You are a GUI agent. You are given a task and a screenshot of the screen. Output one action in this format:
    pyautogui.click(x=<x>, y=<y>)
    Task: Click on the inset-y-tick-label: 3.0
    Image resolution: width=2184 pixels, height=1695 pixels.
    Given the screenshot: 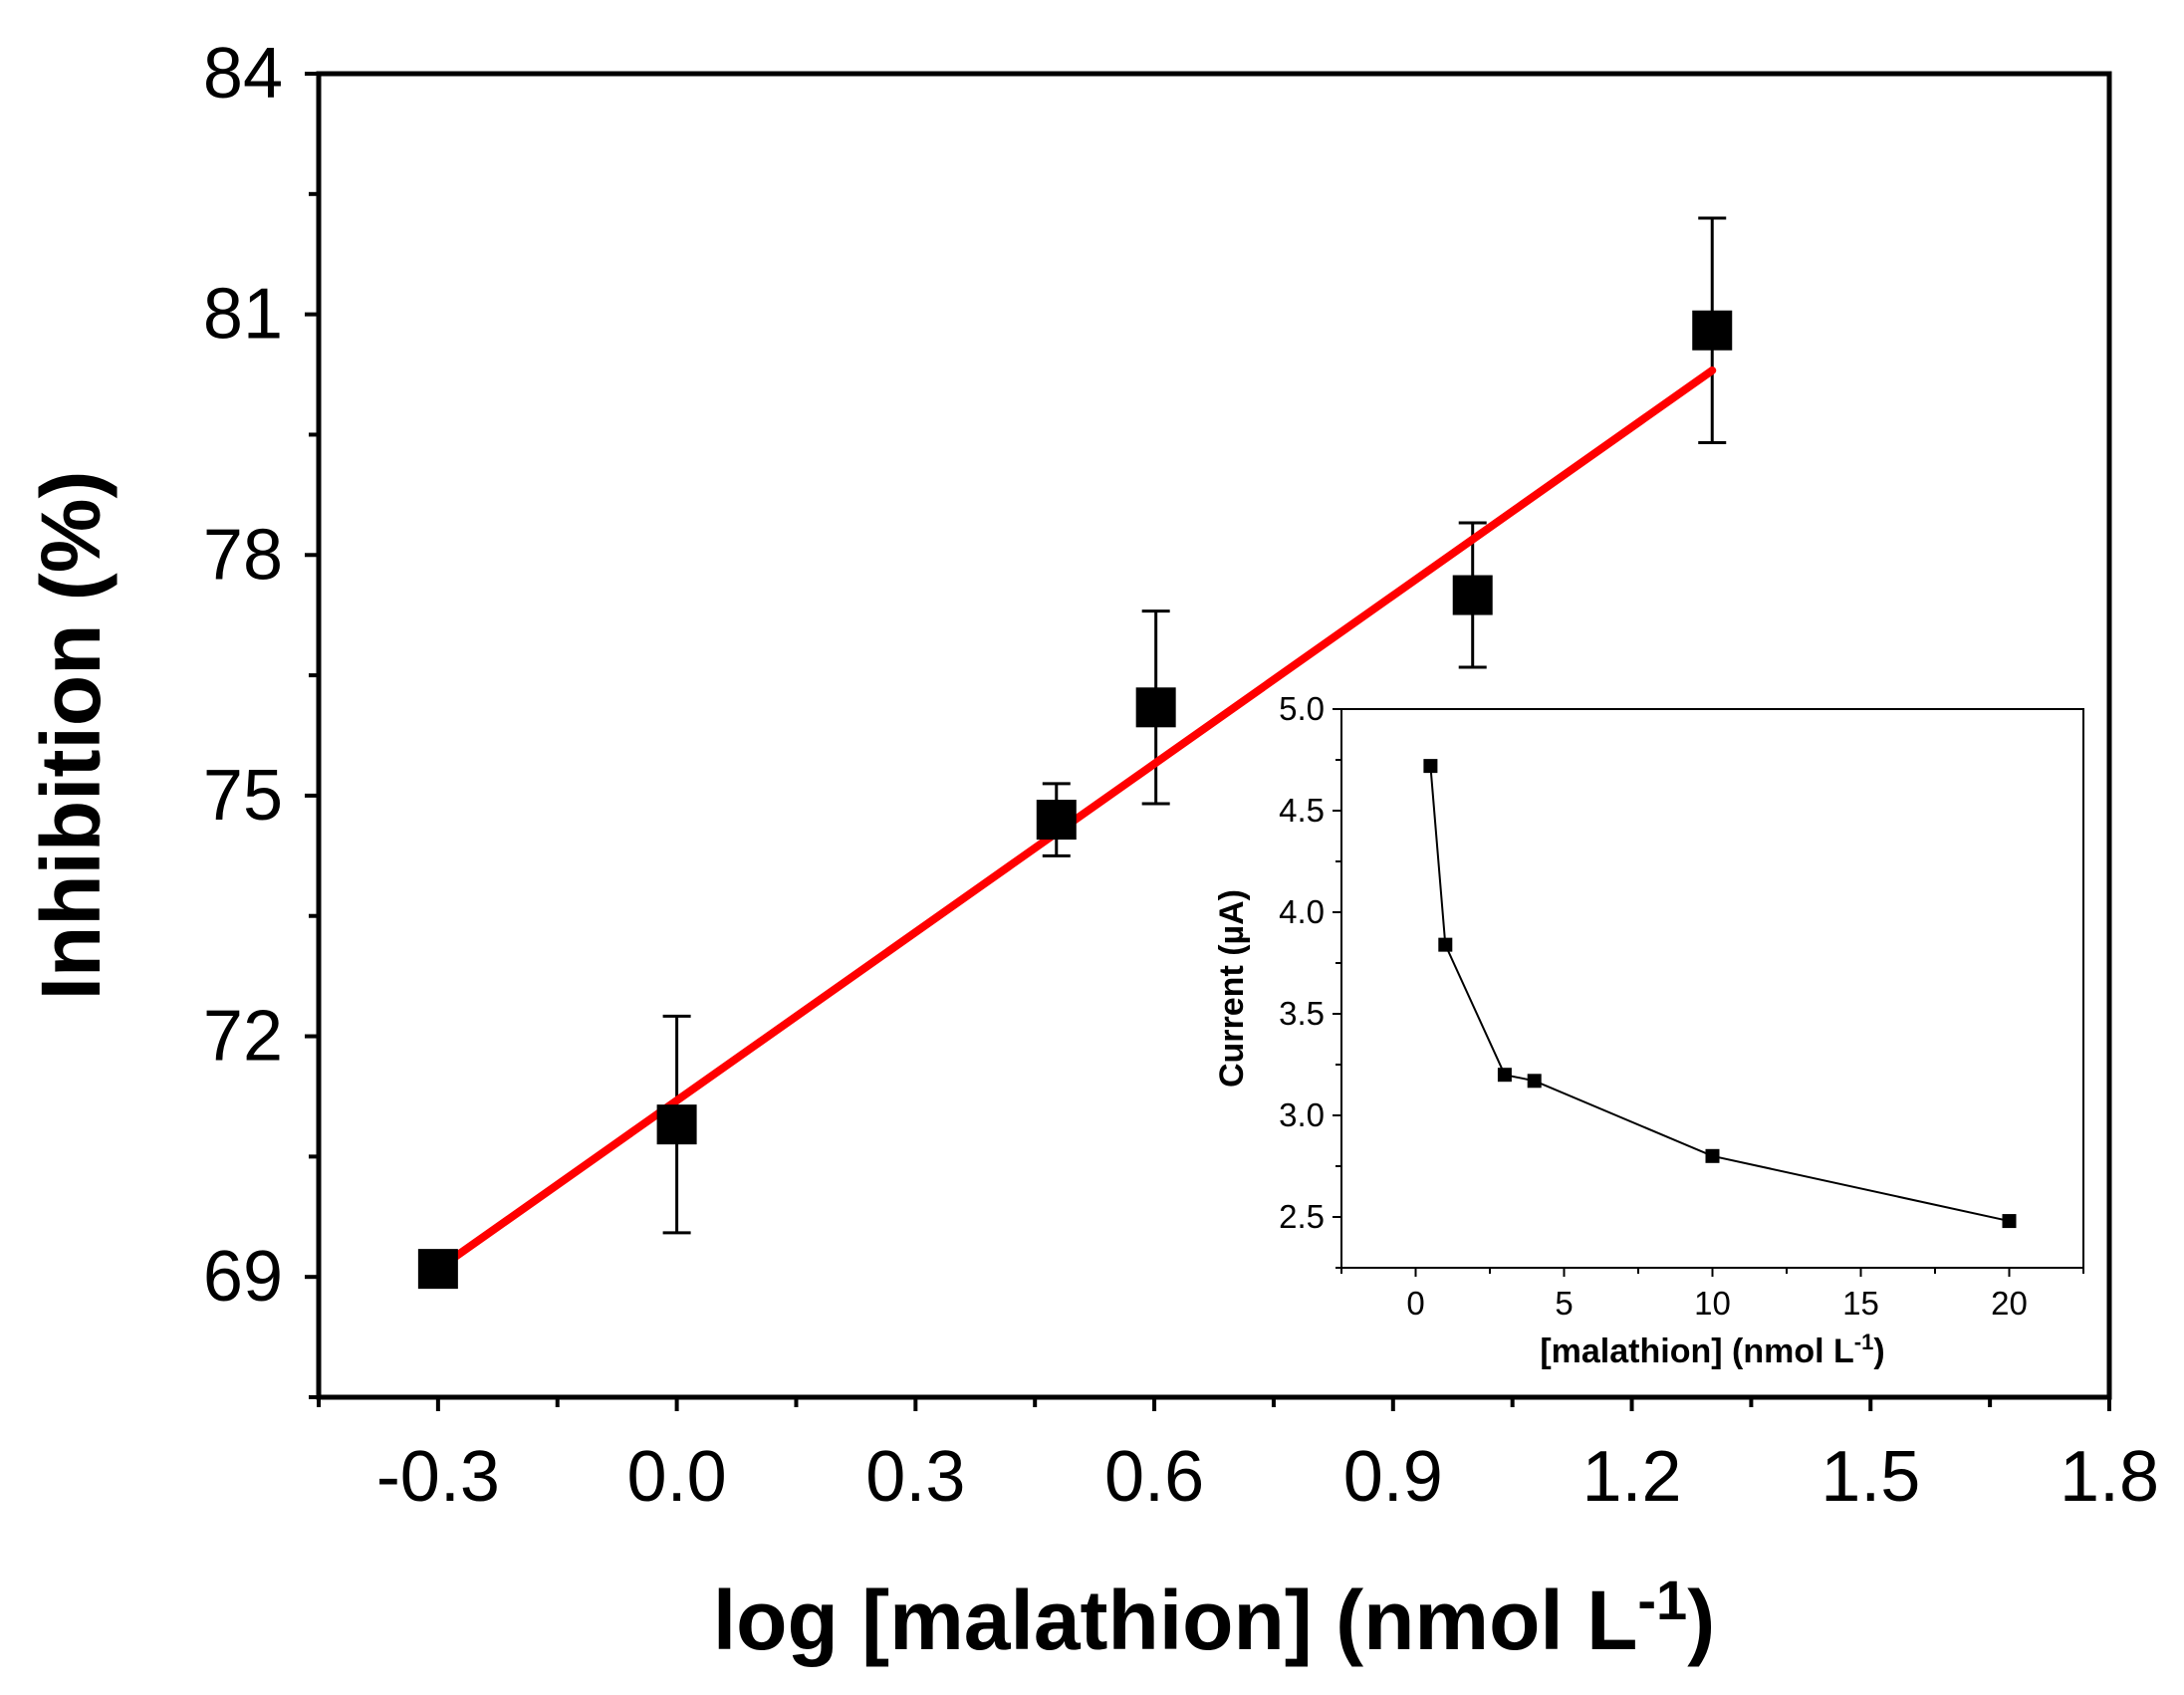 What is the action you would take?
    pyautogui.click(x=1302, y=1114)
    